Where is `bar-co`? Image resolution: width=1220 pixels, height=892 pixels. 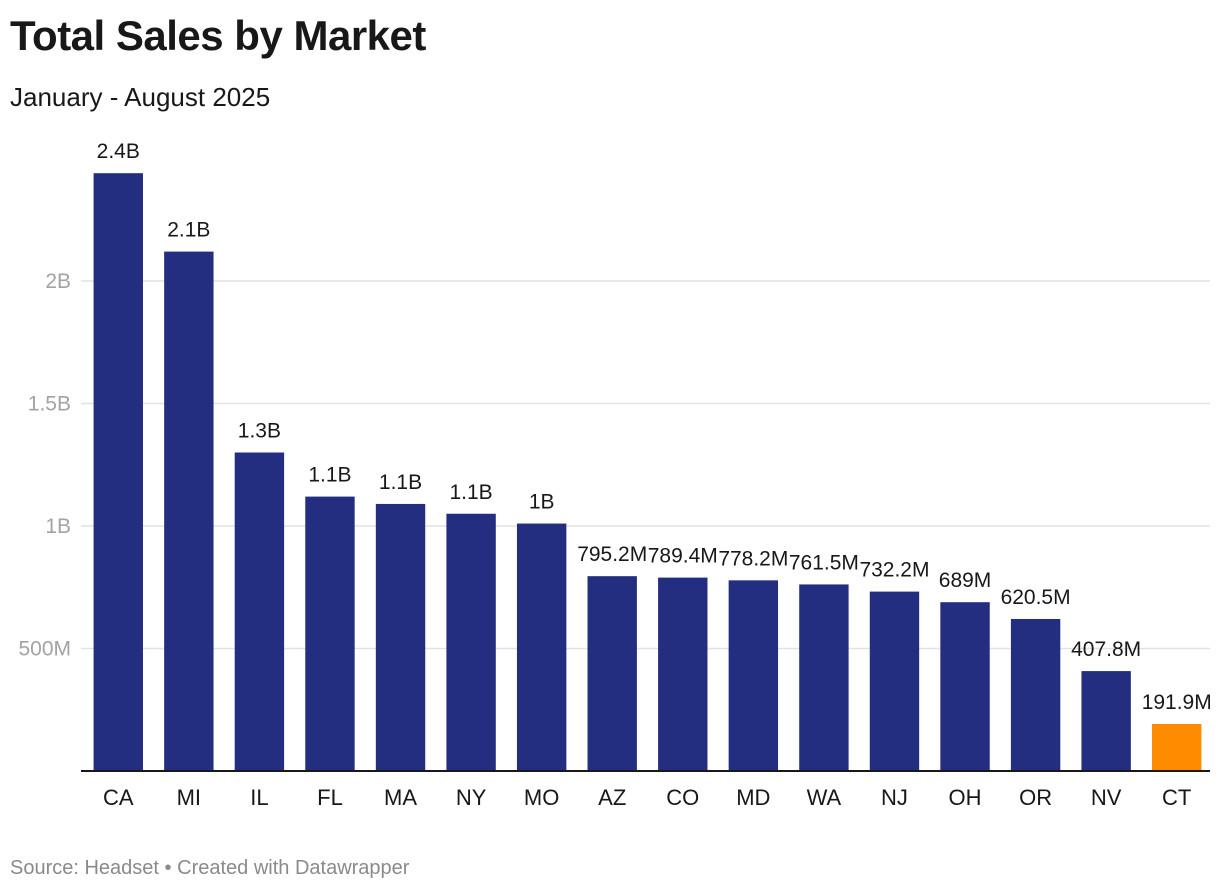
bar-co is located at coordinates (683, 674).